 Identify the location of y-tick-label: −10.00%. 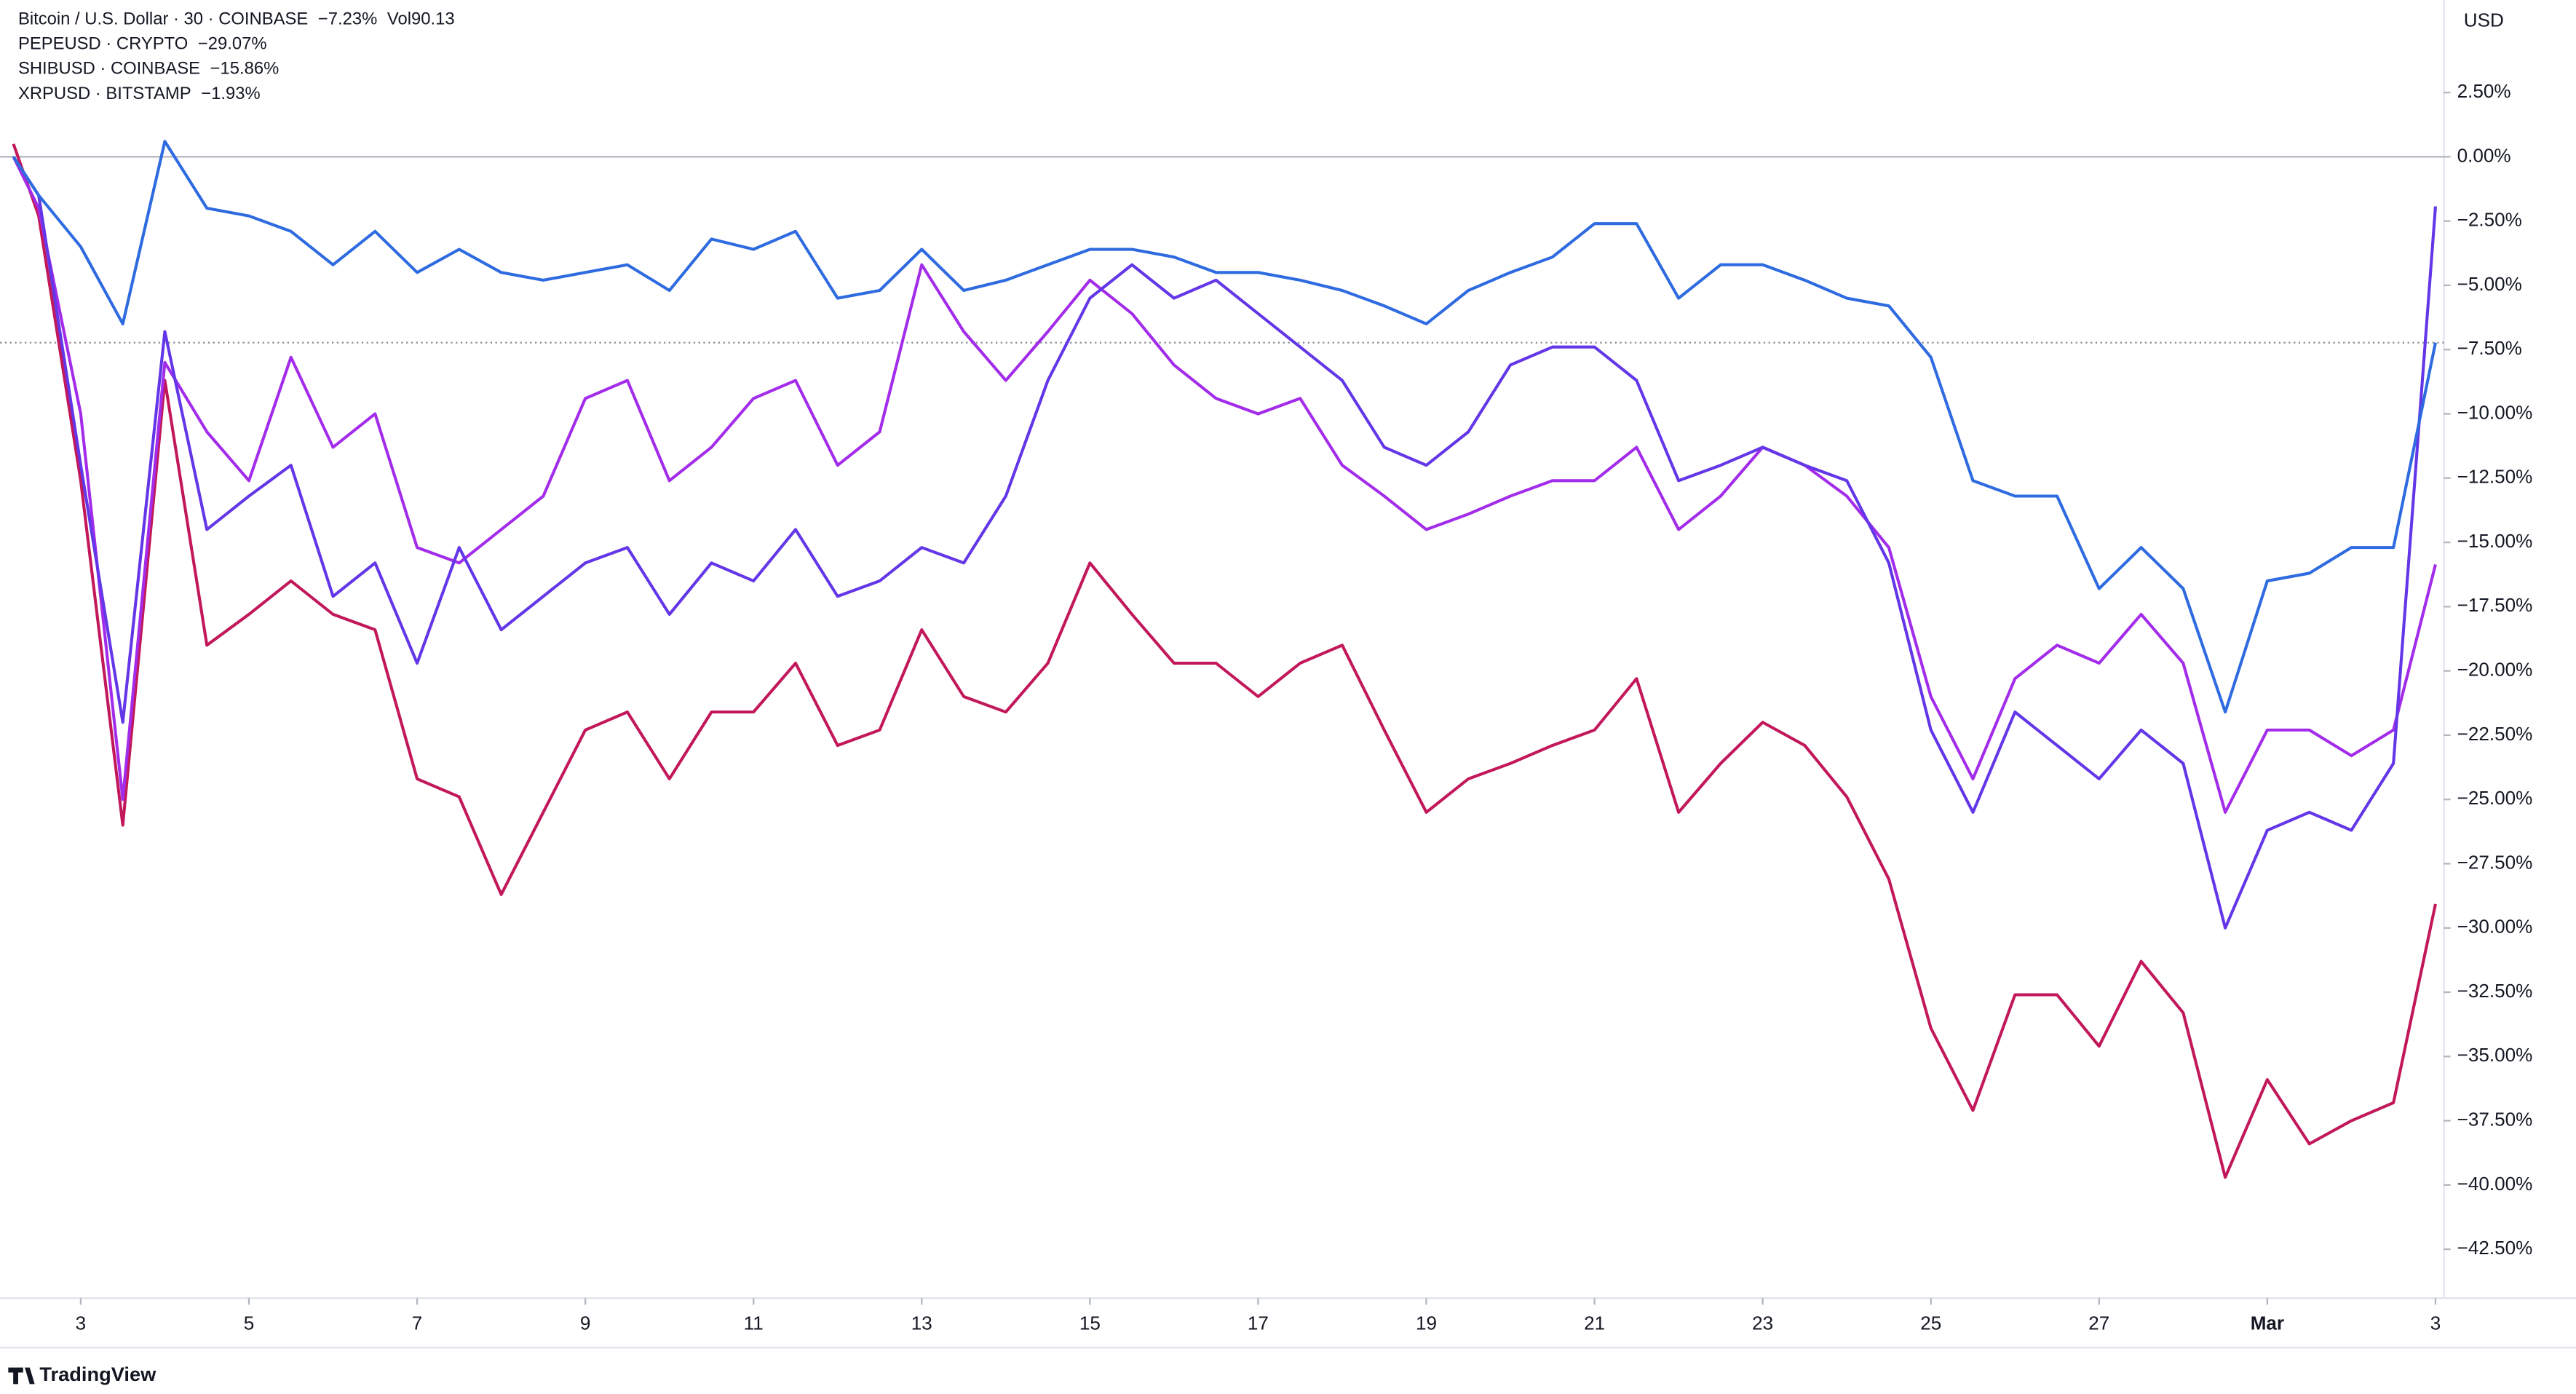
(2495, 412).